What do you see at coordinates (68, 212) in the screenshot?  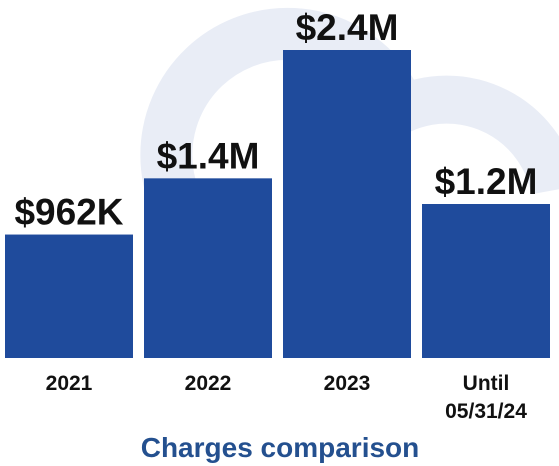 I see `value-label-1: $962K` at bounding box center [68, 212].